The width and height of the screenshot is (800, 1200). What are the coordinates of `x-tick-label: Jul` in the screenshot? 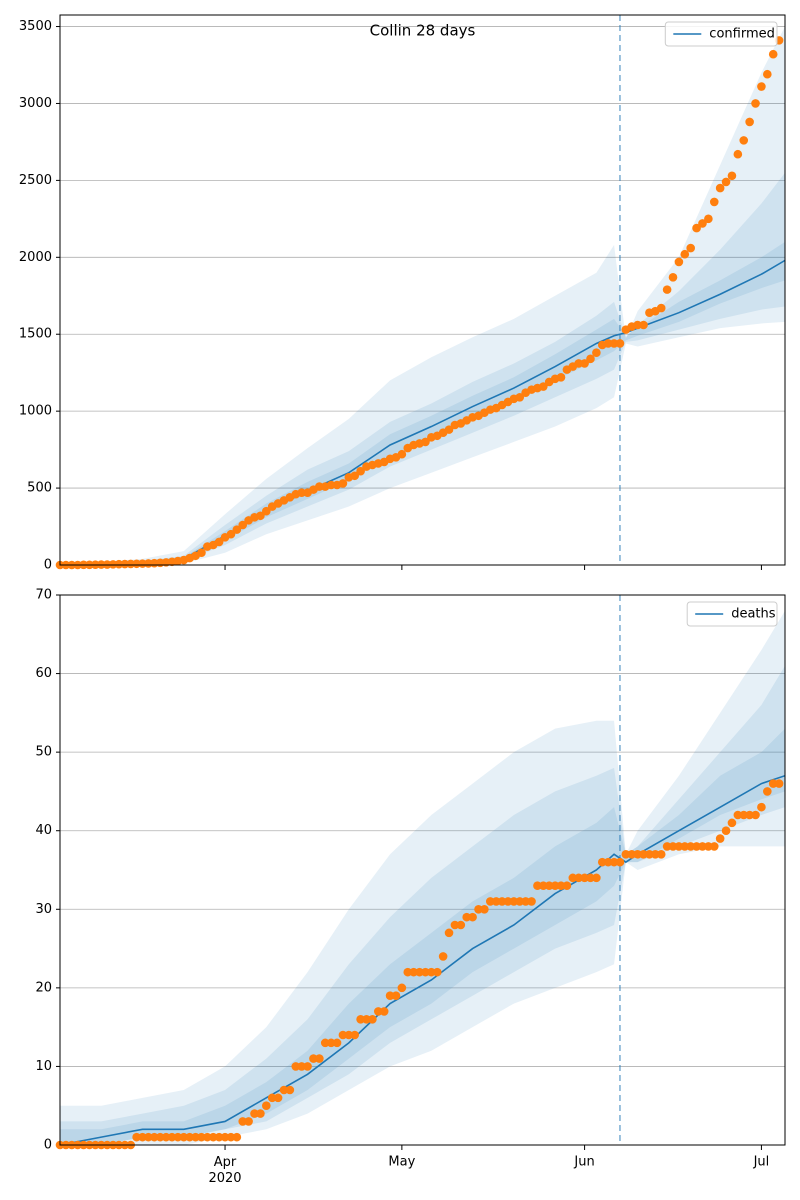 It's located at (761, 1162).